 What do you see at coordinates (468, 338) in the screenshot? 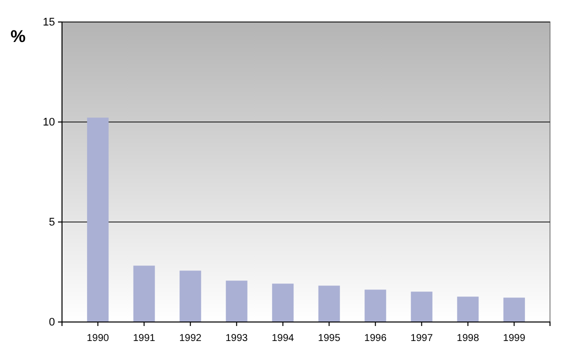
I see `x-tick-label: 1998` at bounding box center [468, 338].